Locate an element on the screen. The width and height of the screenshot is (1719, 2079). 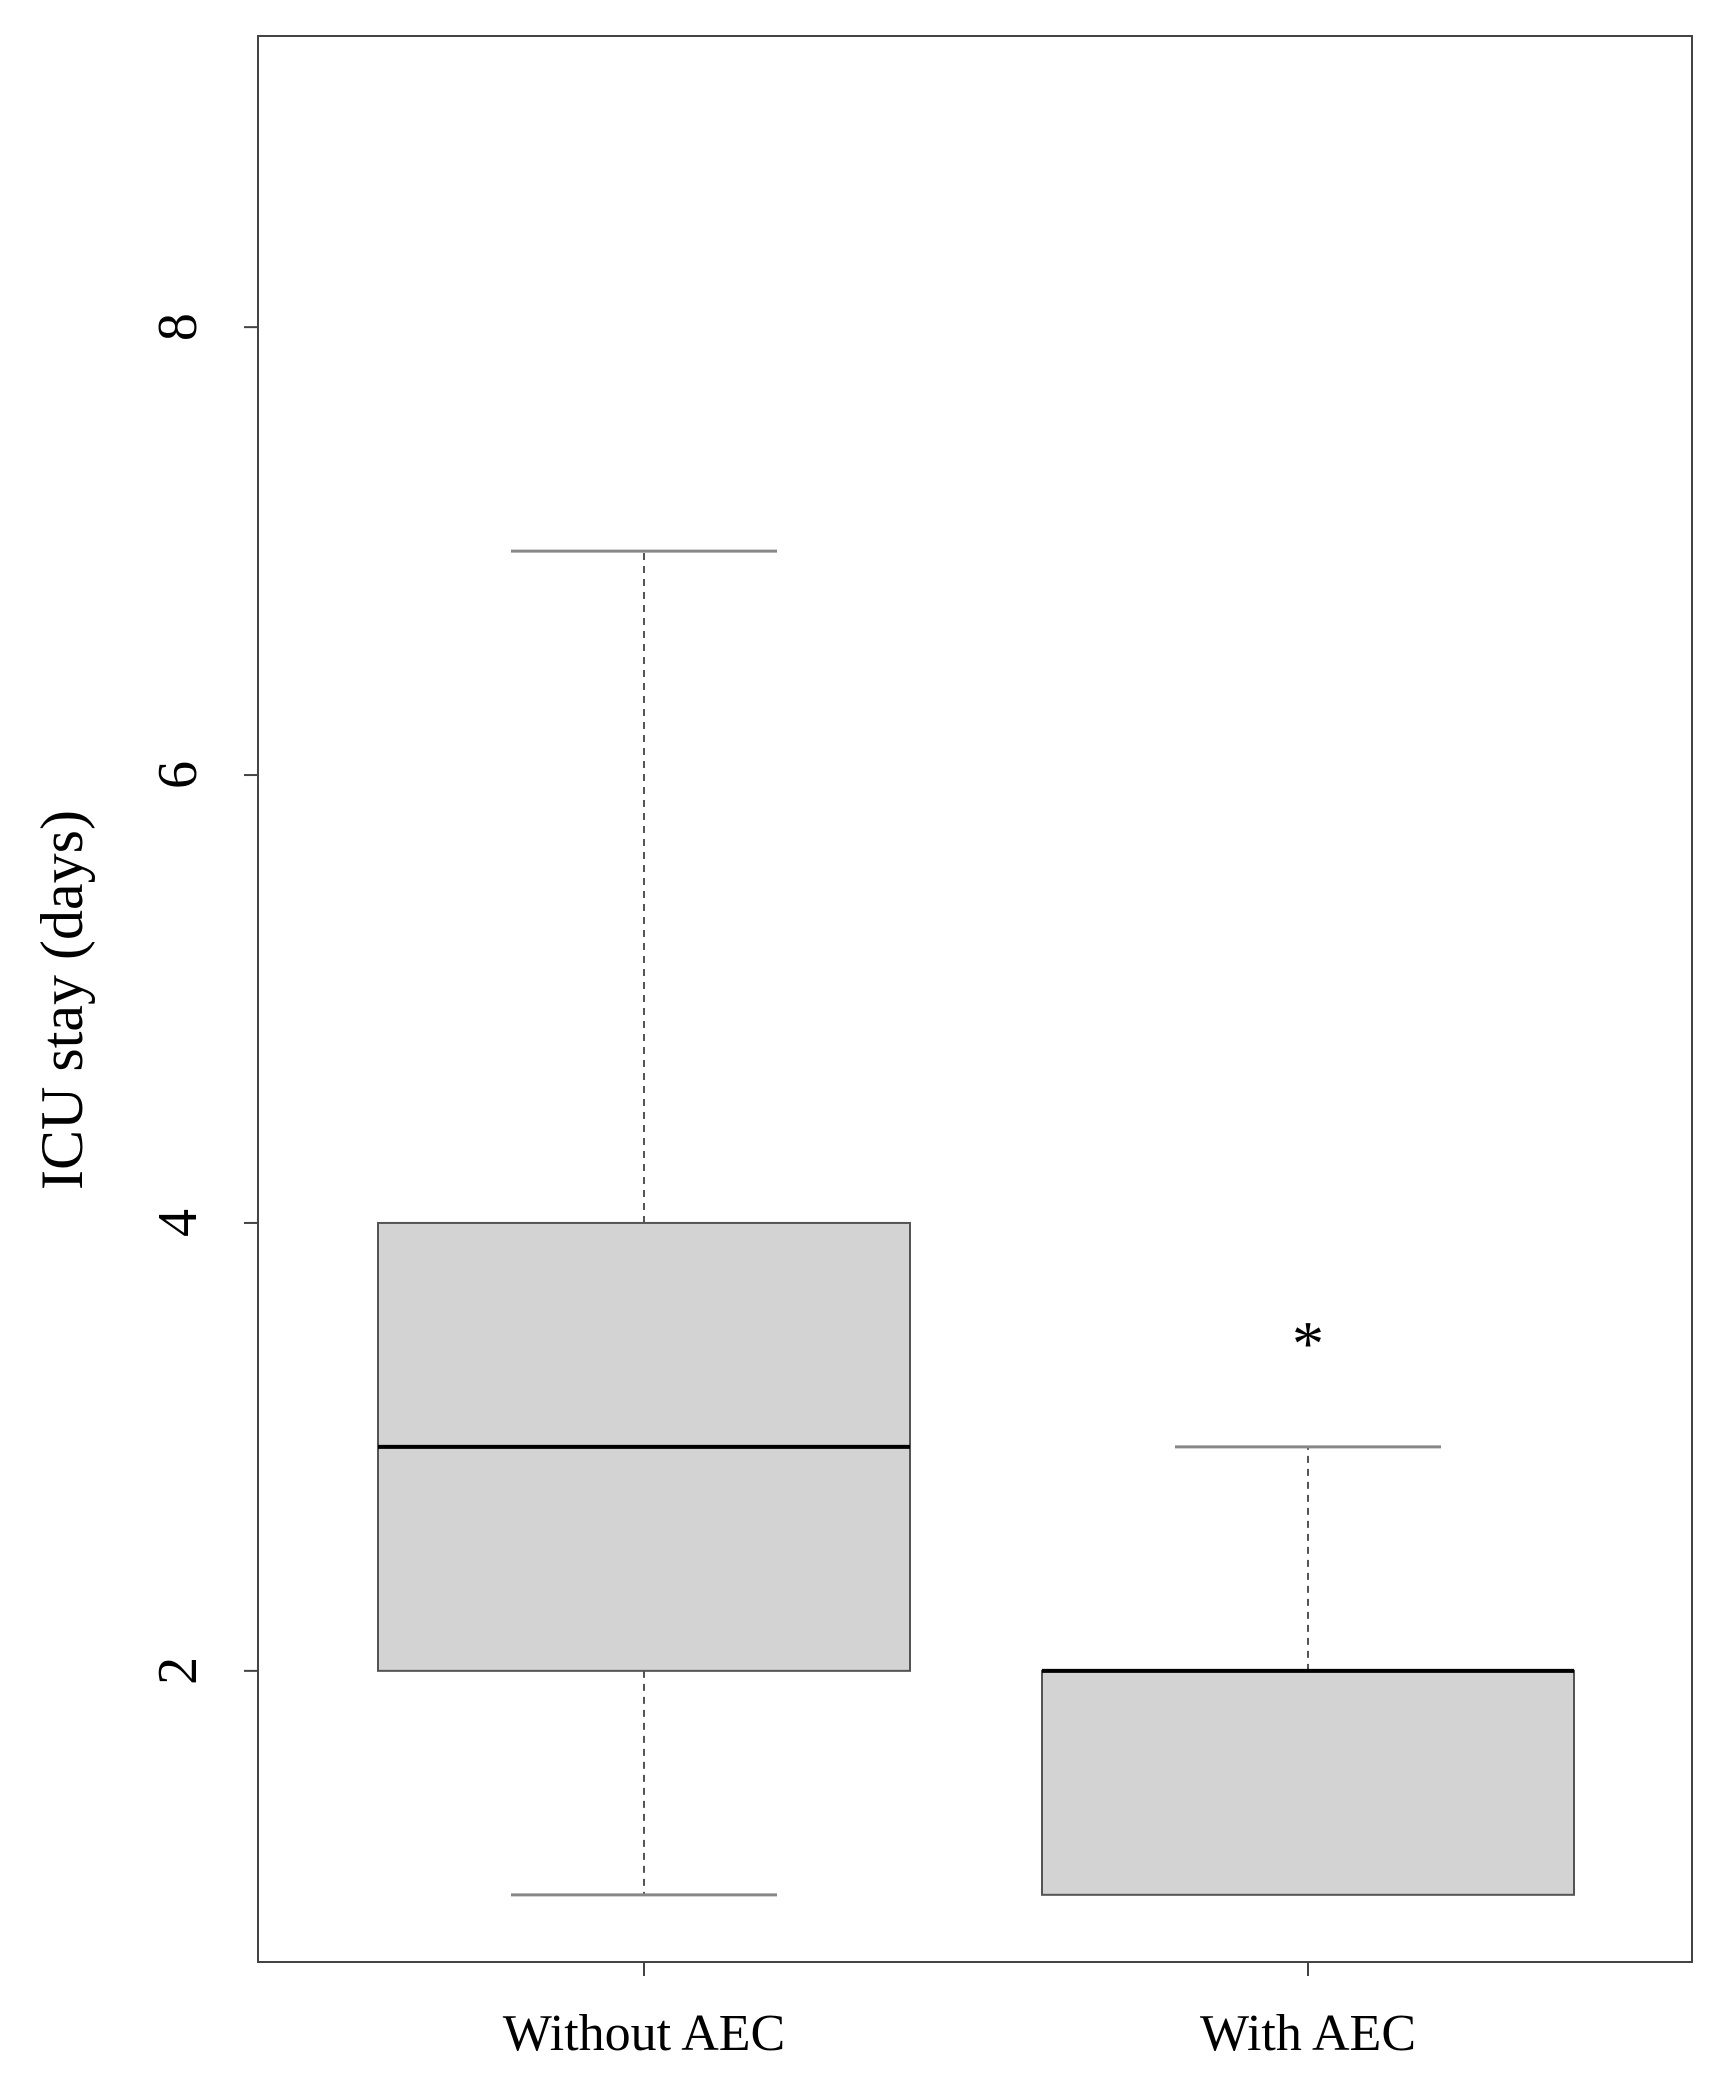
x-axis: Without AEC With AEC is located at coordinates (959, 2012).